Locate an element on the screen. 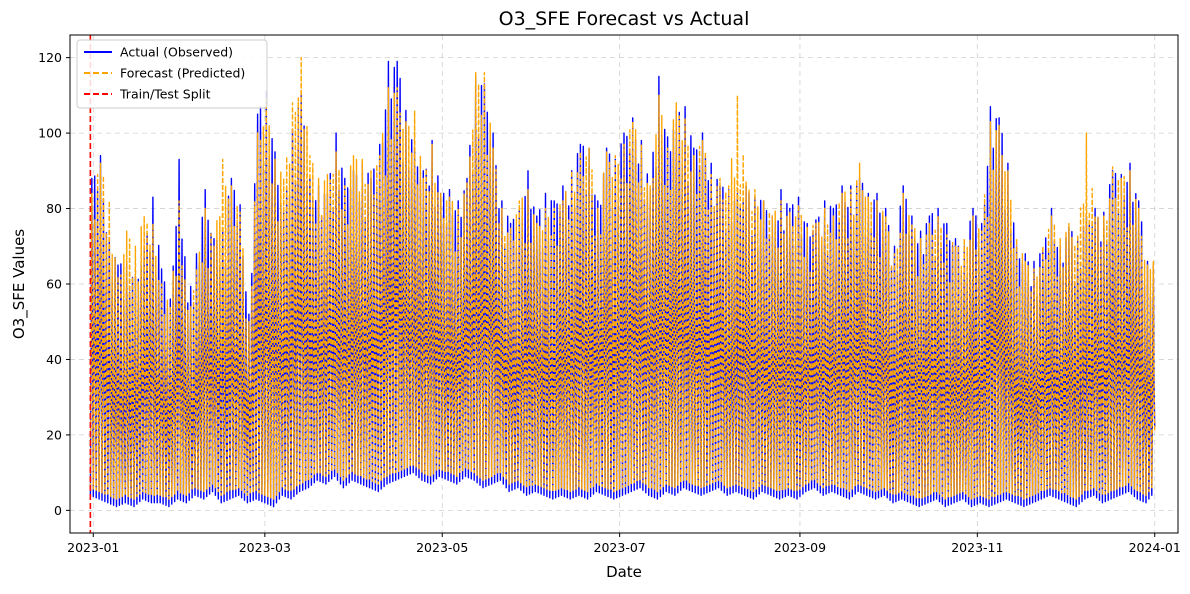 The image size is (1190, 594). y-tick-label: 120 is located at coordinates (50, 57).